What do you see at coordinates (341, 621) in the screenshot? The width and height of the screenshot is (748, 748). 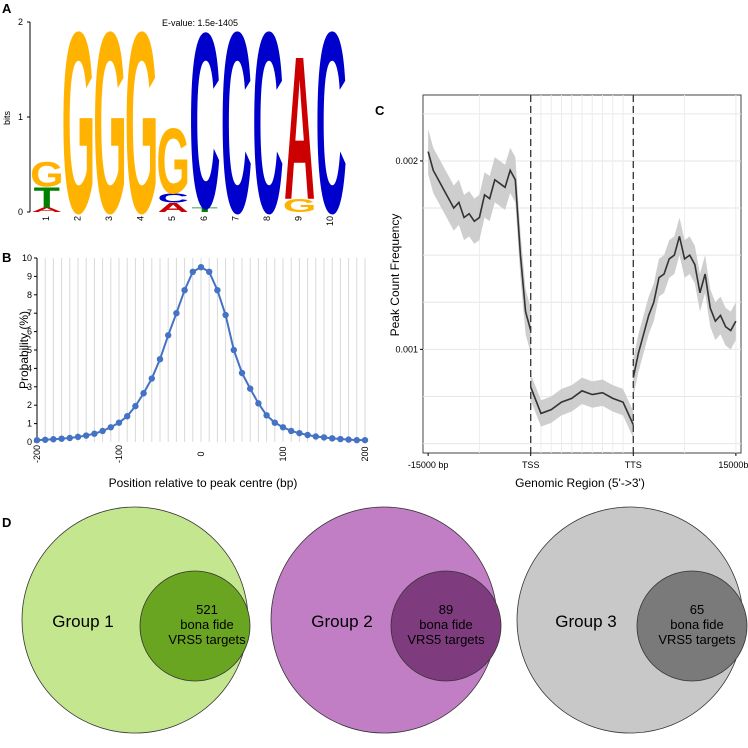 I see `venn-group-label: Group 2` at bounding box center [341, 621].